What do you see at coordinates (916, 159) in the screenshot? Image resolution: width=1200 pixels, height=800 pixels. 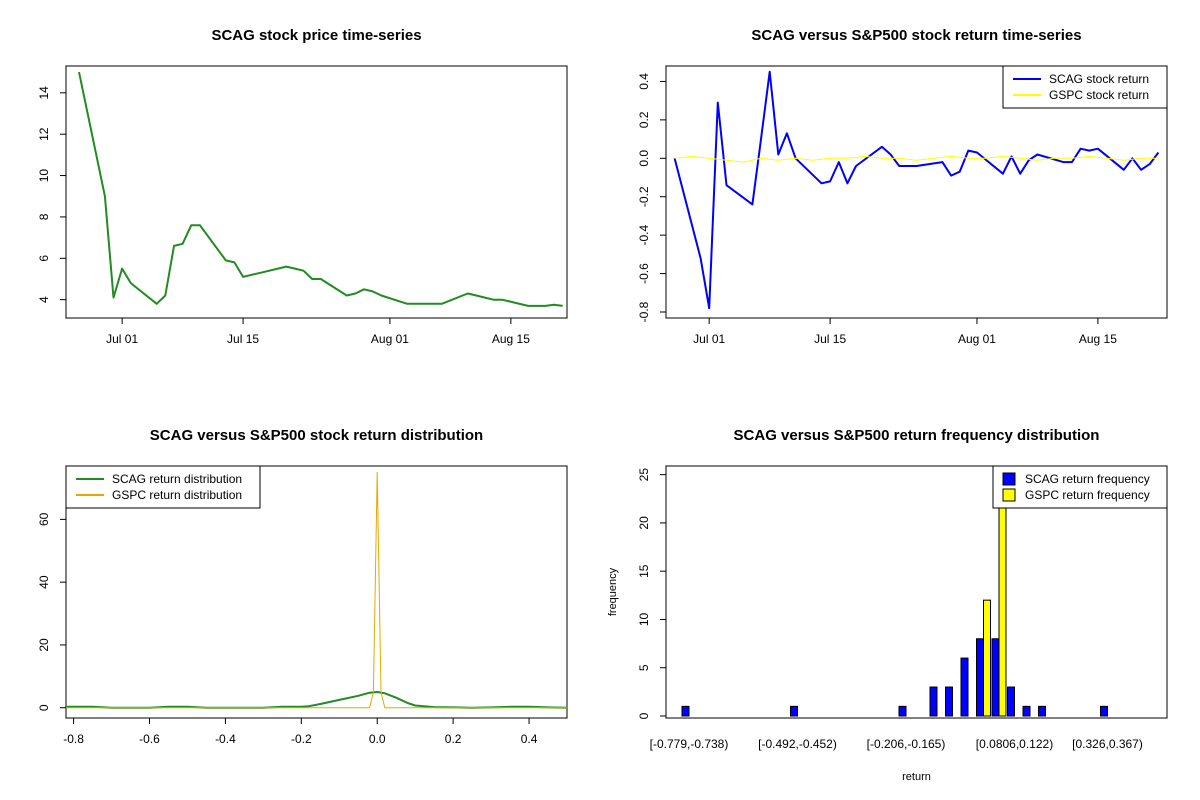 I see `gspc-return-line` at bounding box center [916, 159].